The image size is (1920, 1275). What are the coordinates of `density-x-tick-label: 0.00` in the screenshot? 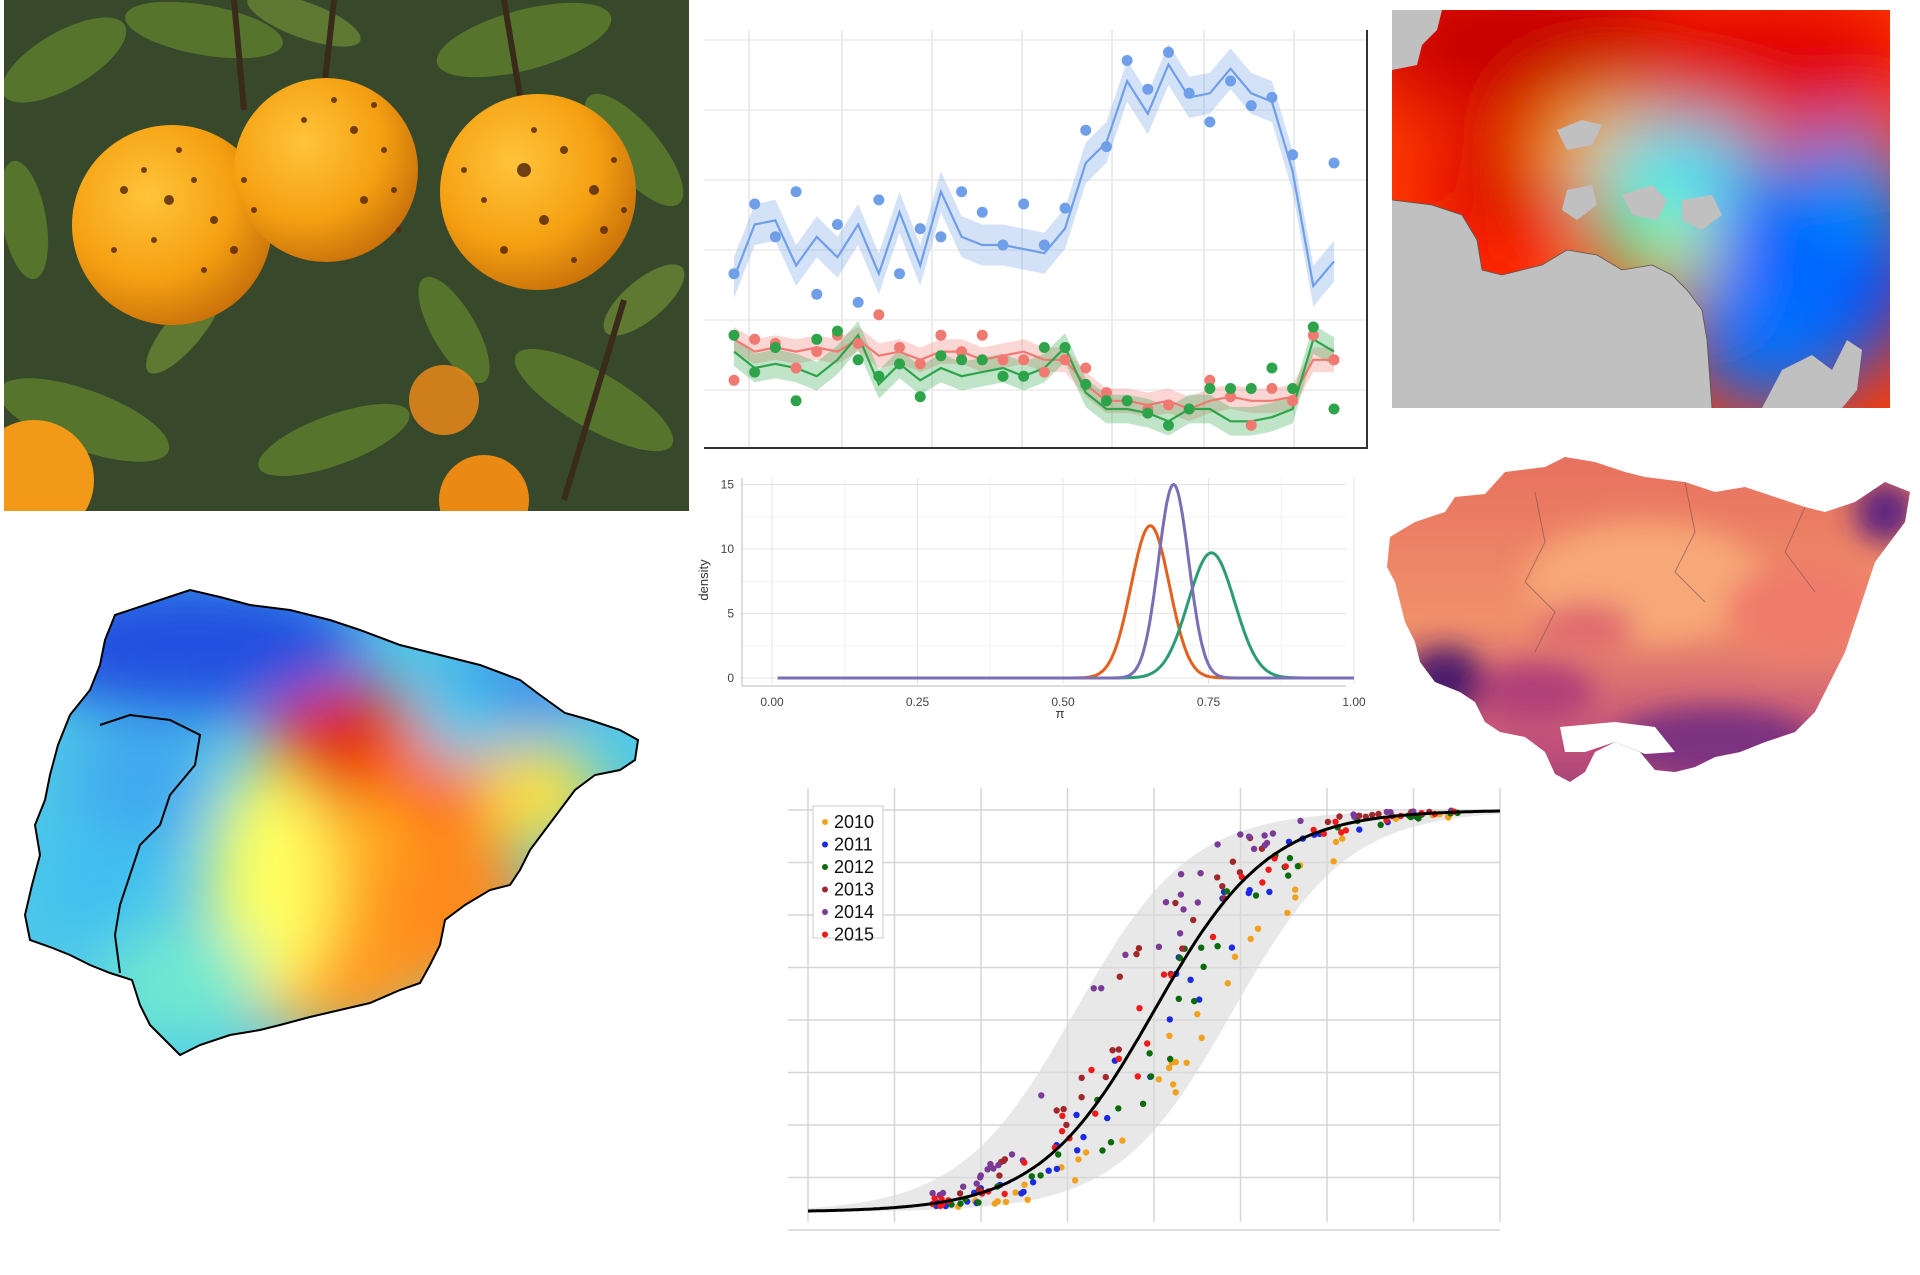 It's located at (772, 702).